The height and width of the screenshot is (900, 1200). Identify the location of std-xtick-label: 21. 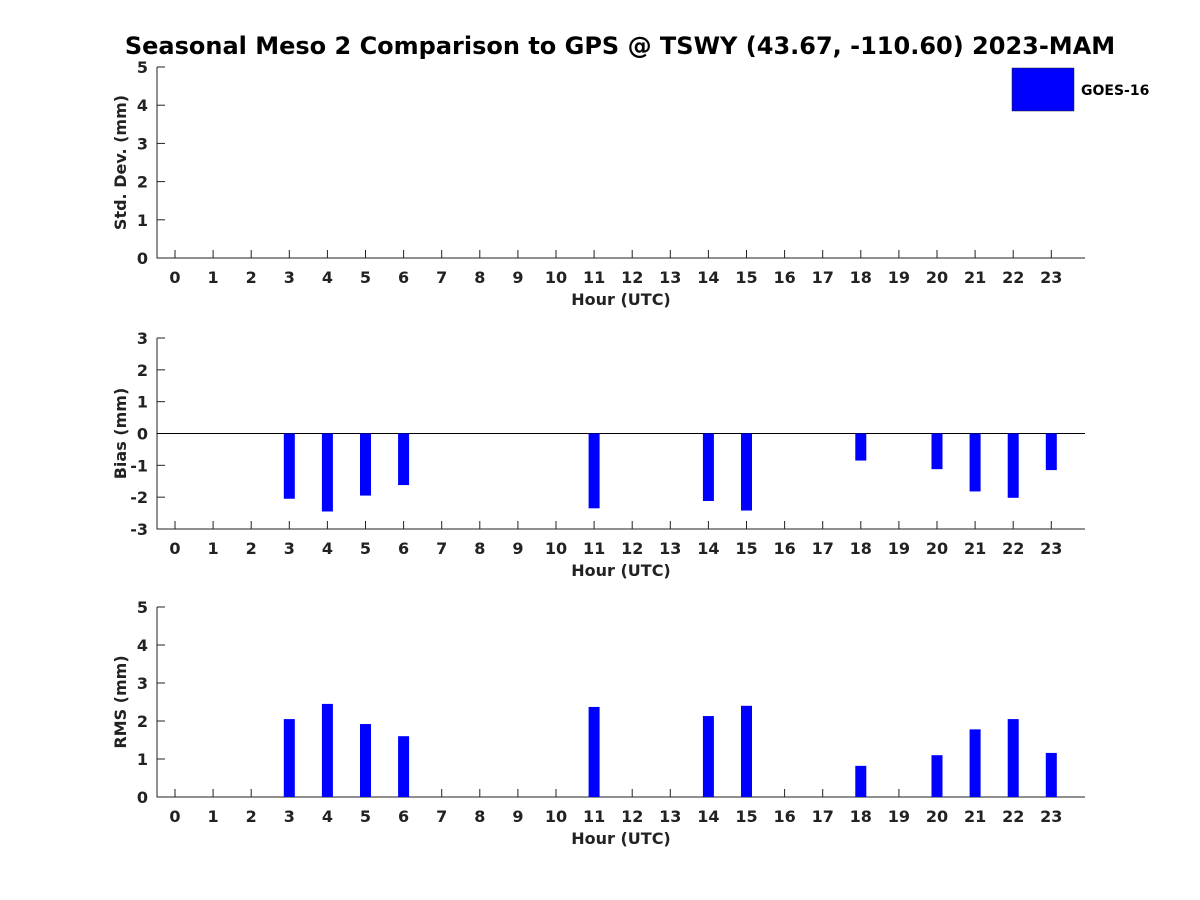
(975, 277).